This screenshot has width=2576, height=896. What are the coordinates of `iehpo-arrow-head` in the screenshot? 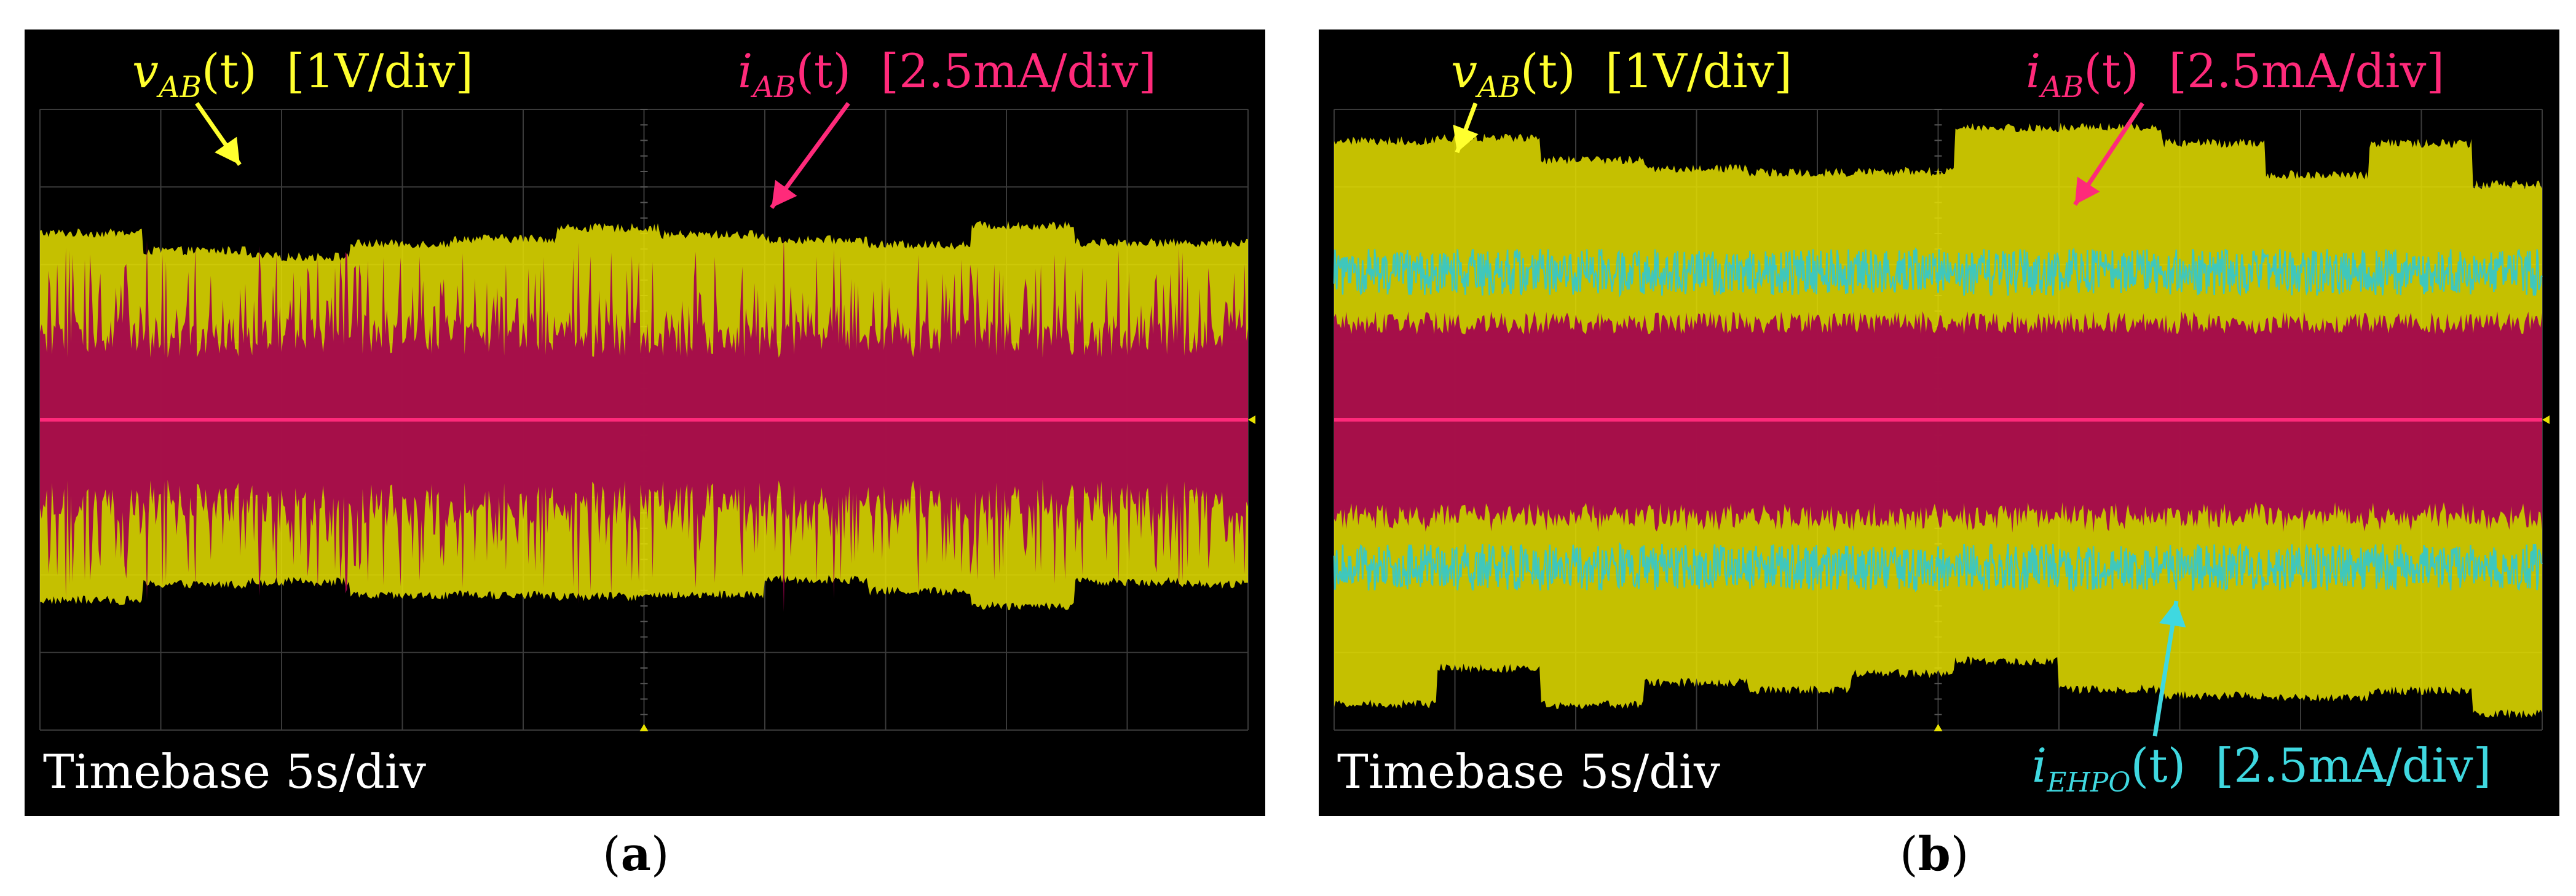 It's located at (2172, 614).